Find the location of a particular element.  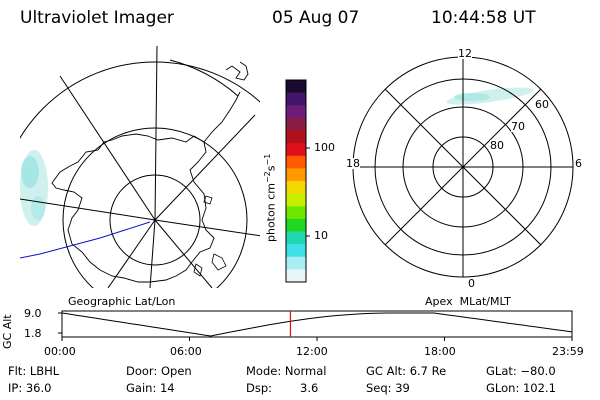

dsp-value: 3.6 is located at coordinates (309, 388).